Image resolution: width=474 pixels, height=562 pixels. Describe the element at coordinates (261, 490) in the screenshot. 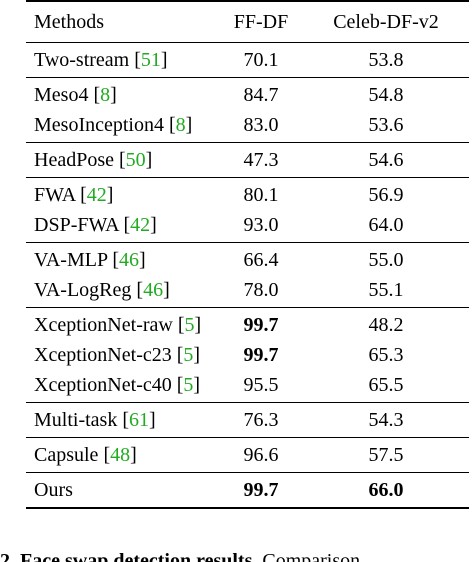

I see `ff-df-score: 99.7` at that location.